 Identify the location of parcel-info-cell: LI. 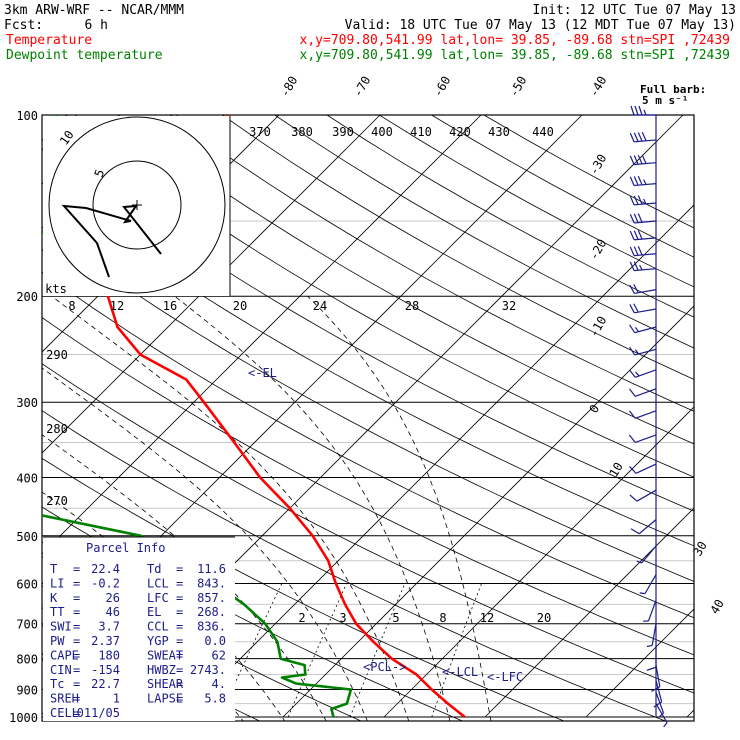
(57, 583).